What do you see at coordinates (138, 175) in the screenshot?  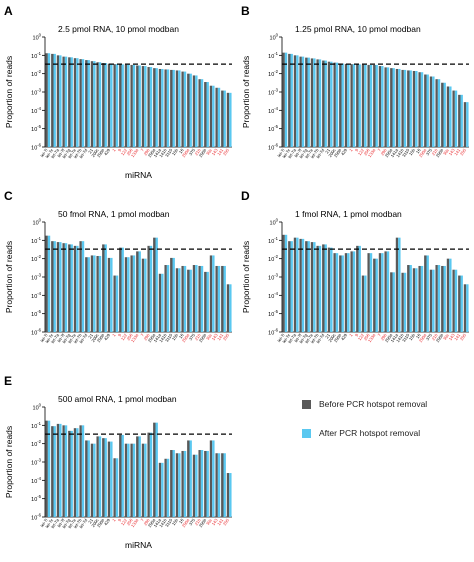 I see `x-axis-label: miRNA` at bounding box center [138, 175].